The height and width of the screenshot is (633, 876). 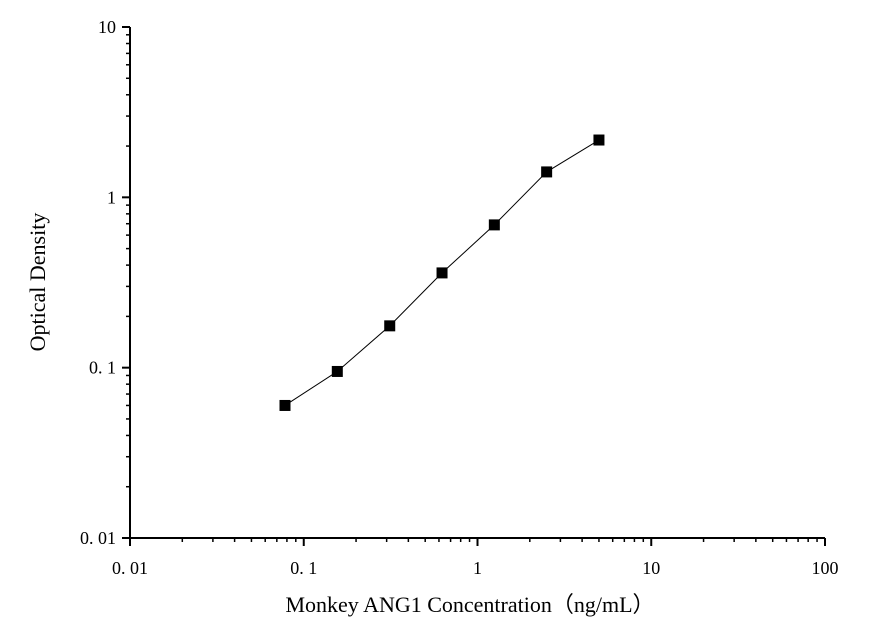 What do you see at coordinates (825, 568) in the screenshot?
I see `x-tick-label: 100` at bounding box center [825, 568].